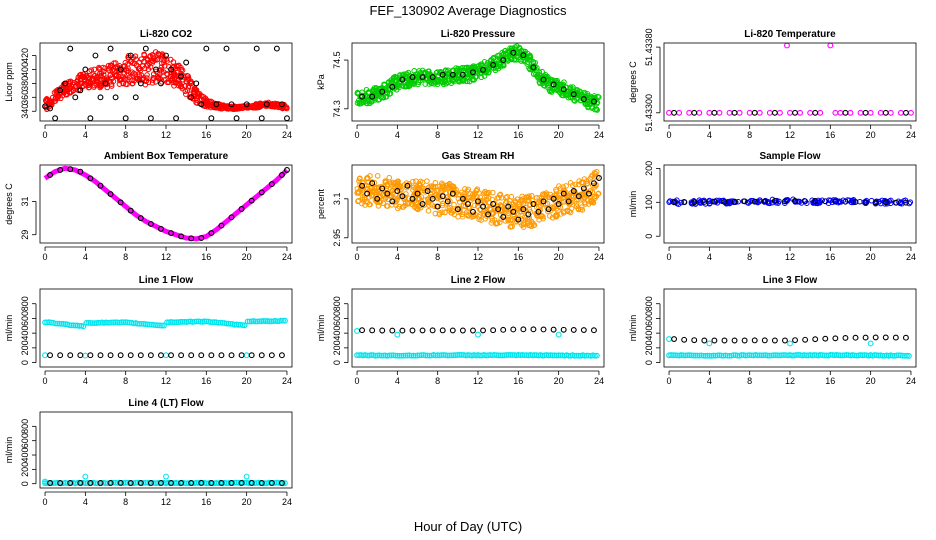 The height and width of the screenshot is (540, 936). I want to click on y-tick-label: 100, so click(649, 202).